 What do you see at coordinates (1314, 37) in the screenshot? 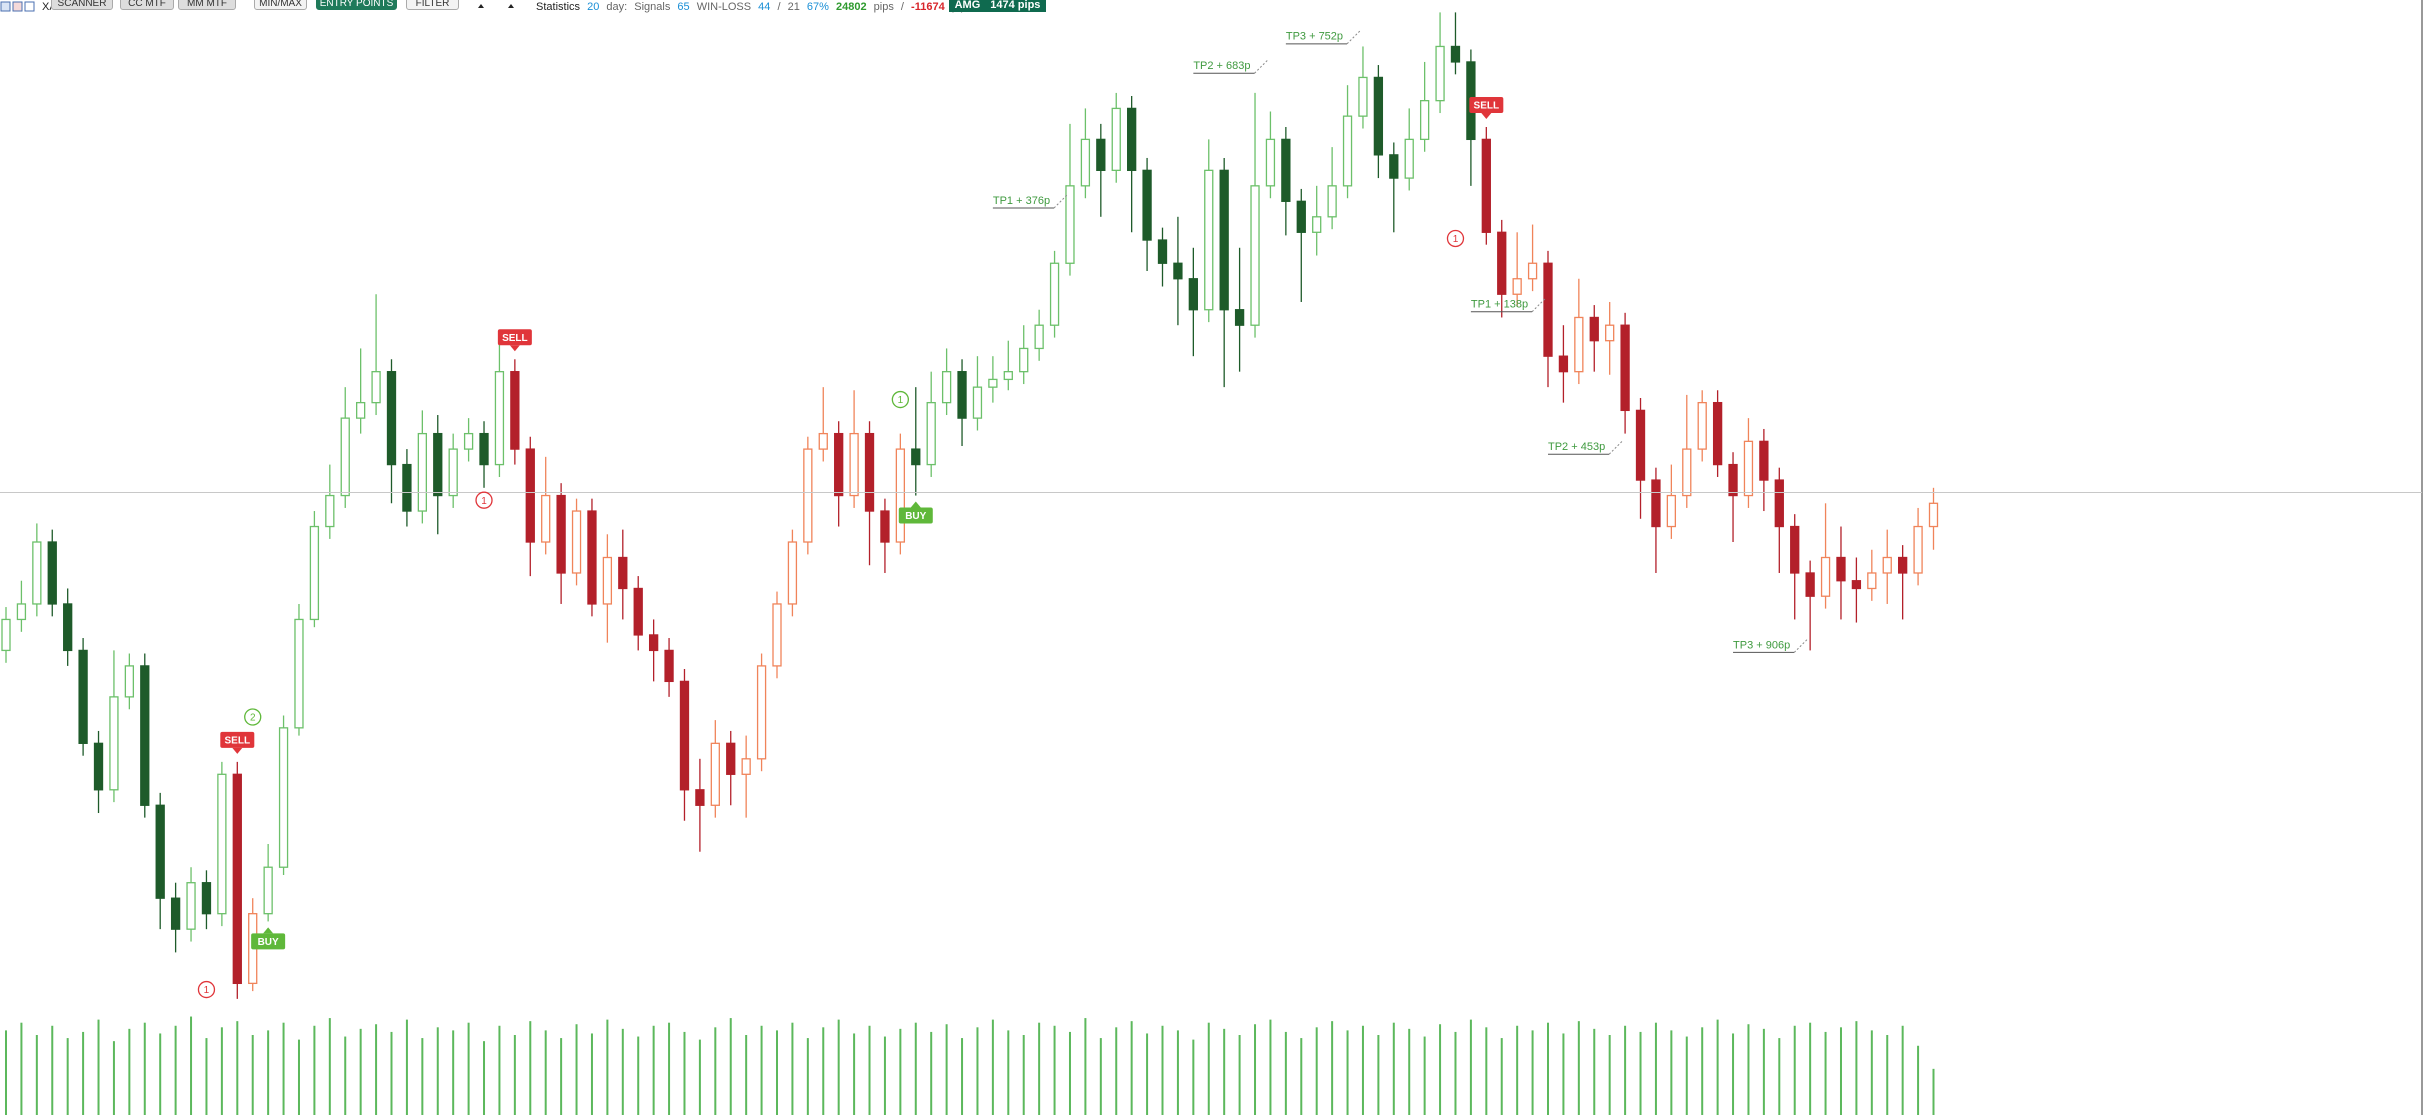
I see `target-label: TP3 + 752p` at bounding box center [1314, 37].